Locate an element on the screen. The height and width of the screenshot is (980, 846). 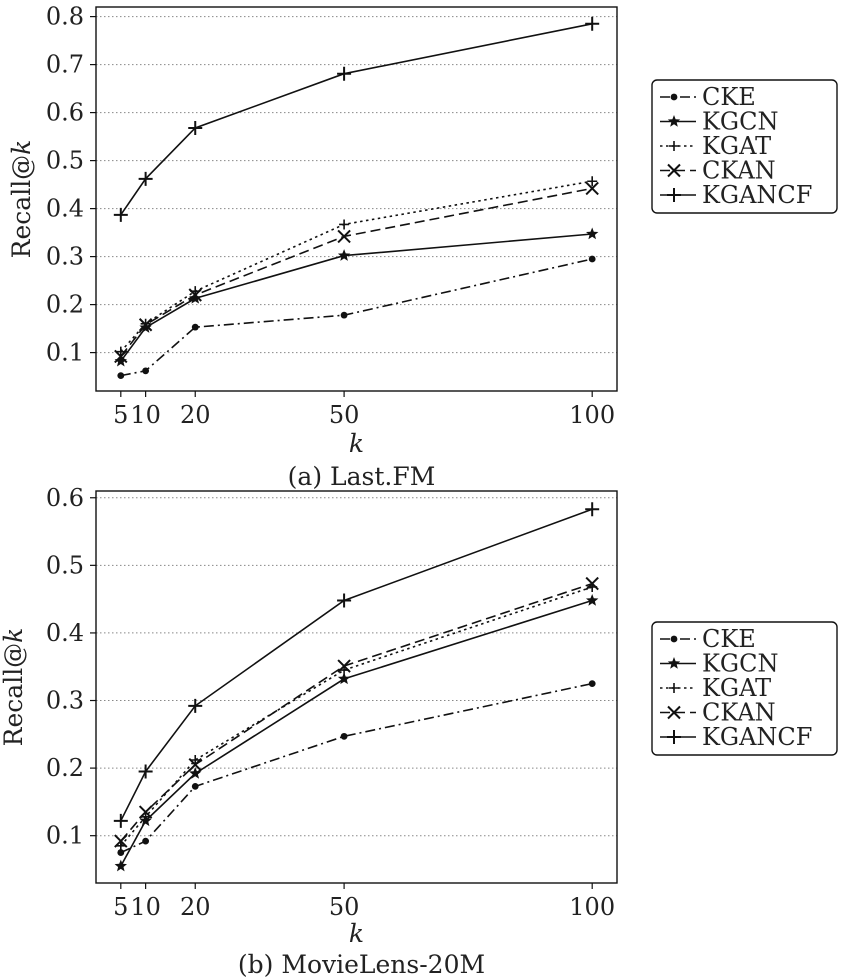
x-tick-label: 20 is located at coordinates (195, 907).